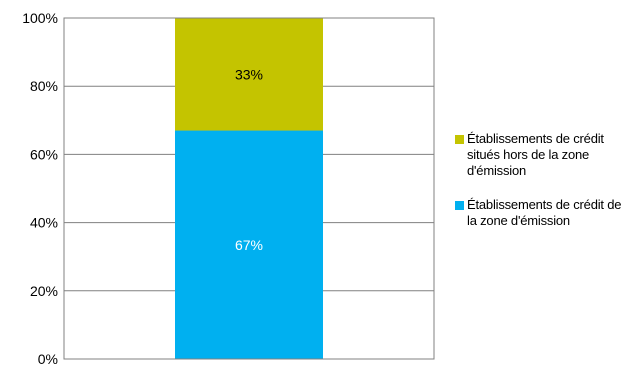 This screenshot has width=624, height=365. Describe the element at coordinates (459, 139) in the screenshot. I see `legend-swatch-outside-zone` at that location.